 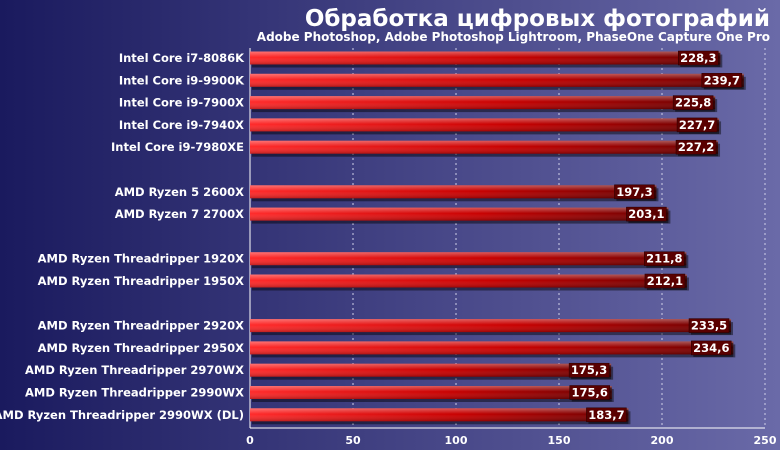 I want to click on bar: 183,7, so click(x=440, y=416).